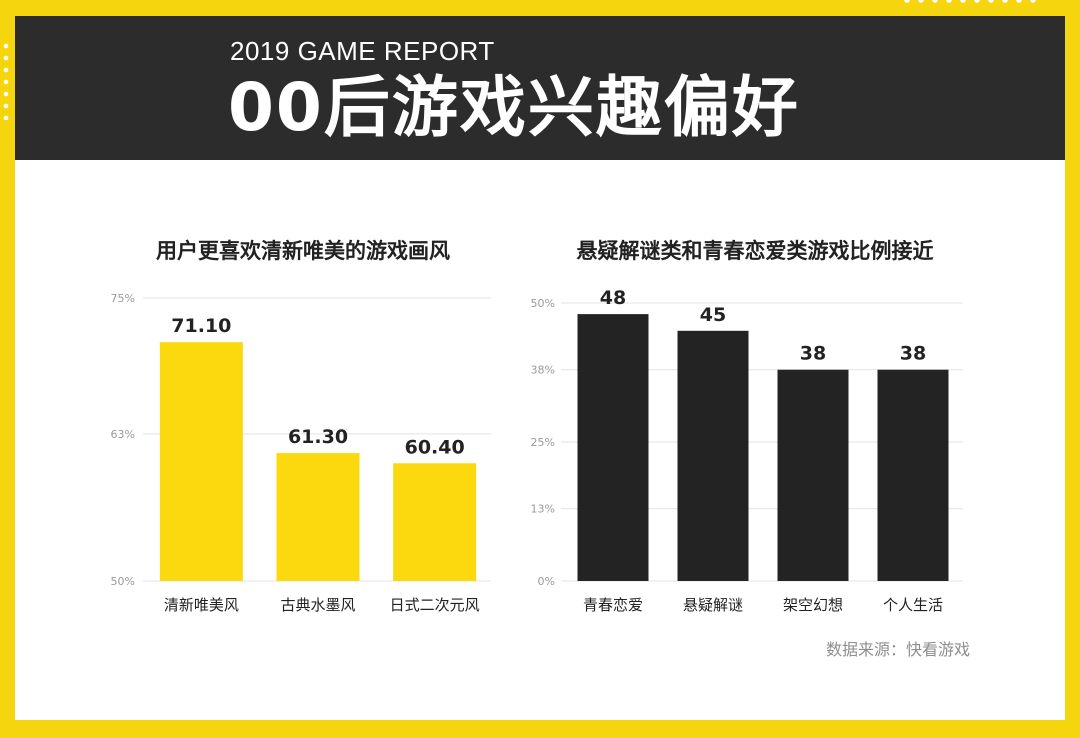  Describe the element at coordinates (543, 303) in the screenshot. I see `genre-tick-label: 50%` at that location.